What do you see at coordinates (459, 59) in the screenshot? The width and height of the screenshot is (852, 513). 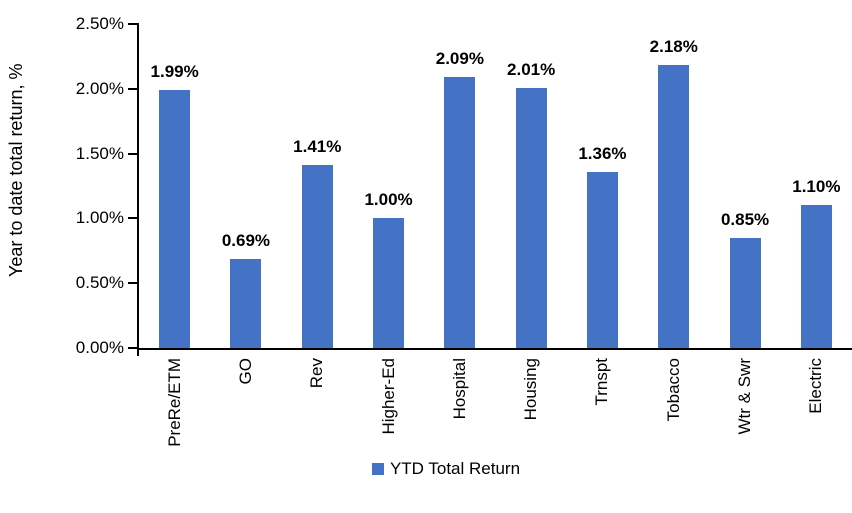 I see `bar-value-label: 2.09%` at bounding box center [459, 59].